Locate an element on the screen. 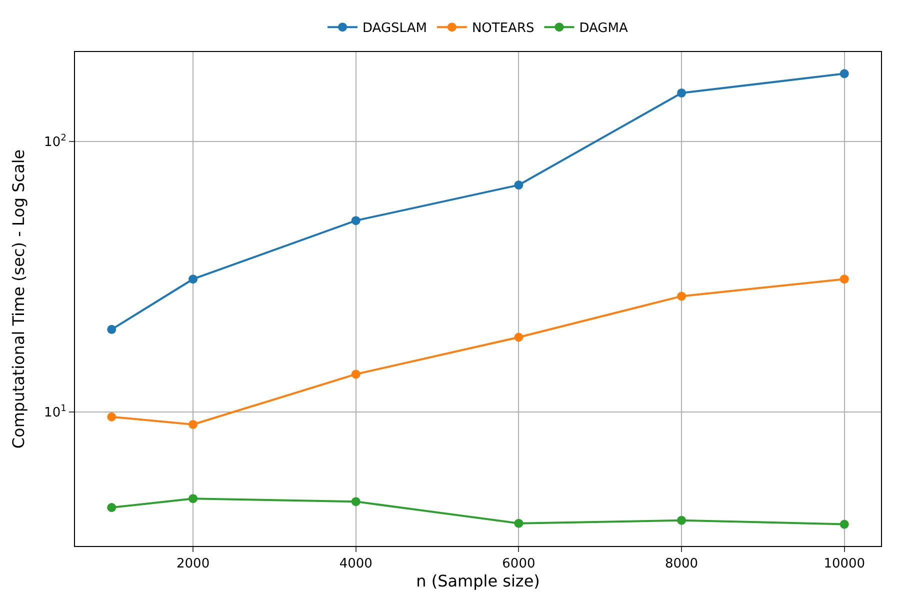 This screenshot has width=901, height=599. x-tick-label: 2000 is located at coordinates (193, 564).